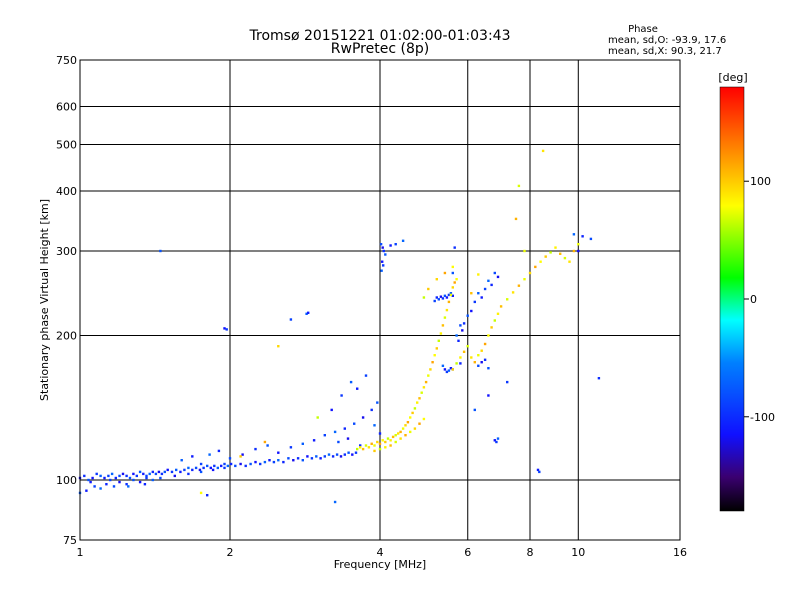 The width and height of the screenshot is (800, 600). I want to click on y-tick-label: 400, so click(66, 191).